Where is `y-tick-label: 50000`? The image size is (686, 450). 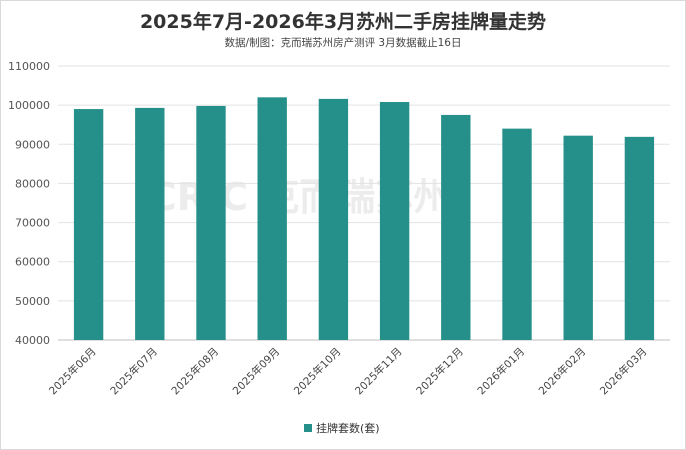
y-tick-label: 50000 is located at coordinates (32, 301).